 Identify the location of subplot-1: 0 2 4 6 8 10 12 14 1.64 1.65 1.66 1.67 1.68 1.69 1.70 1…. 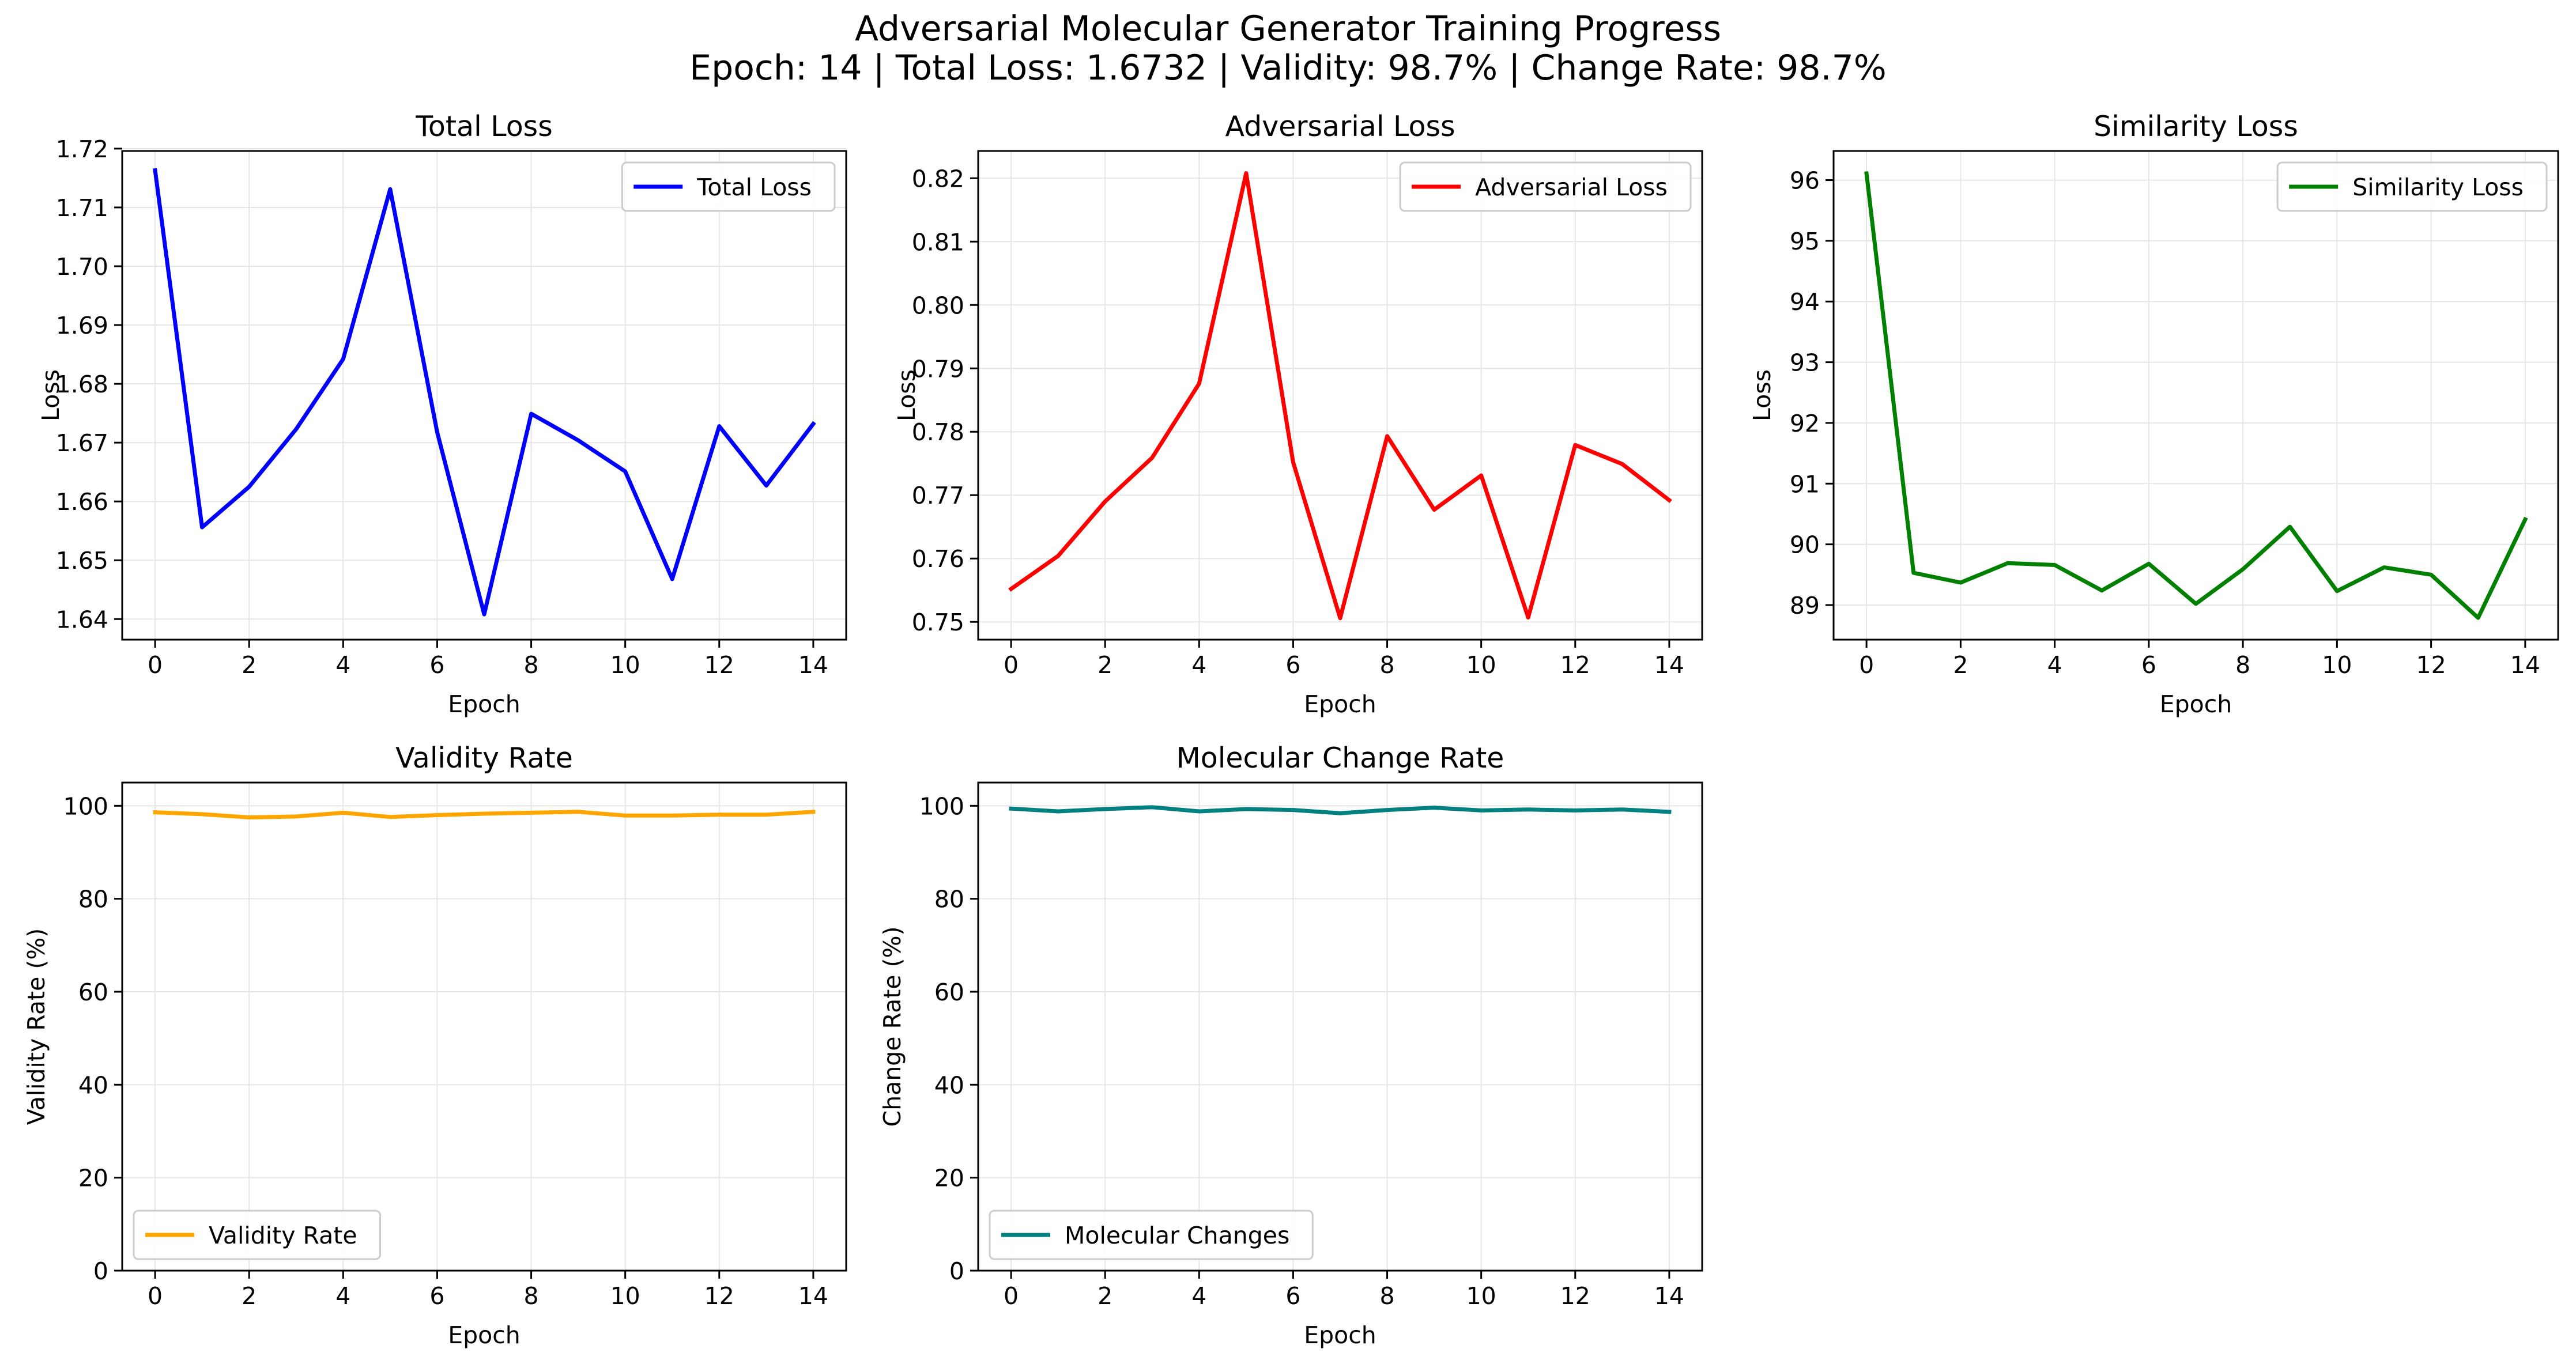
(442, 414).